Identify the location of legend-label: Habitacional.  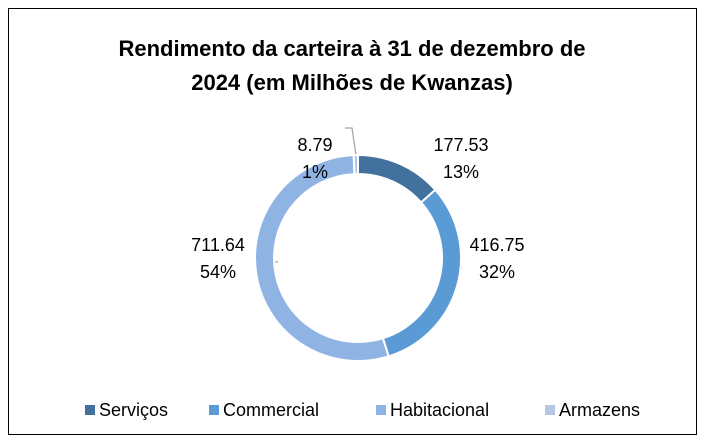
(439, 410).